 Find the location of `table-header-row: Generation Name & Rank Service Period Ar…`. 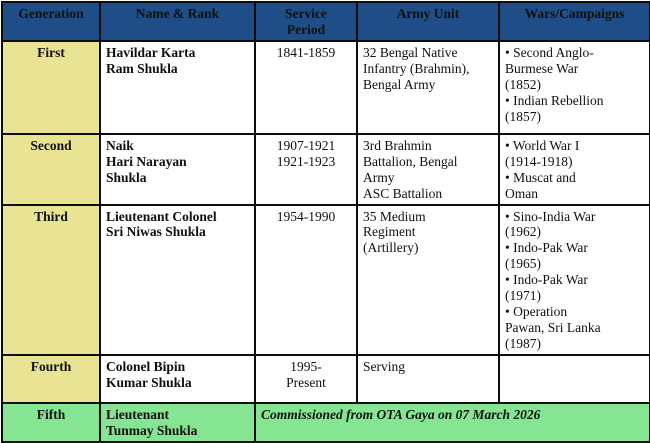

table-header-row: Generation Name & Rank Service Period Ar… is located at coordinates (325, 21).